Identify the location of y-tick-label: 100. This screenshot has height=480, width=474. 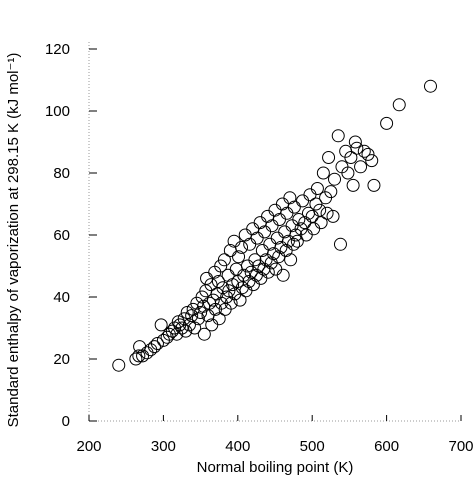
(57, 111).